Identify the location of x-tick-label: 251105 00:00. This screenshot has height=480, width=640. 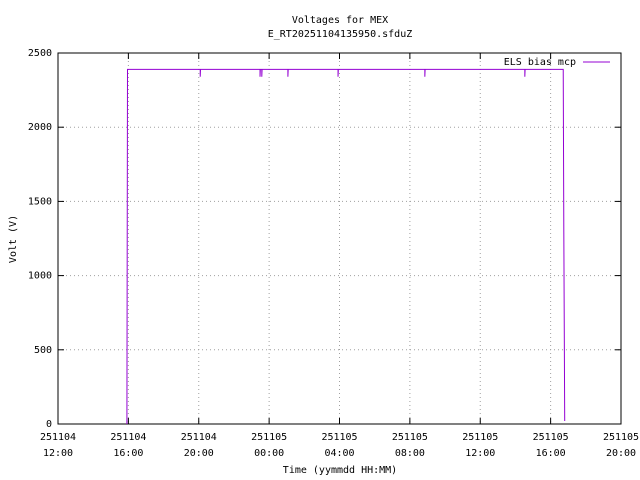
(269, 445).